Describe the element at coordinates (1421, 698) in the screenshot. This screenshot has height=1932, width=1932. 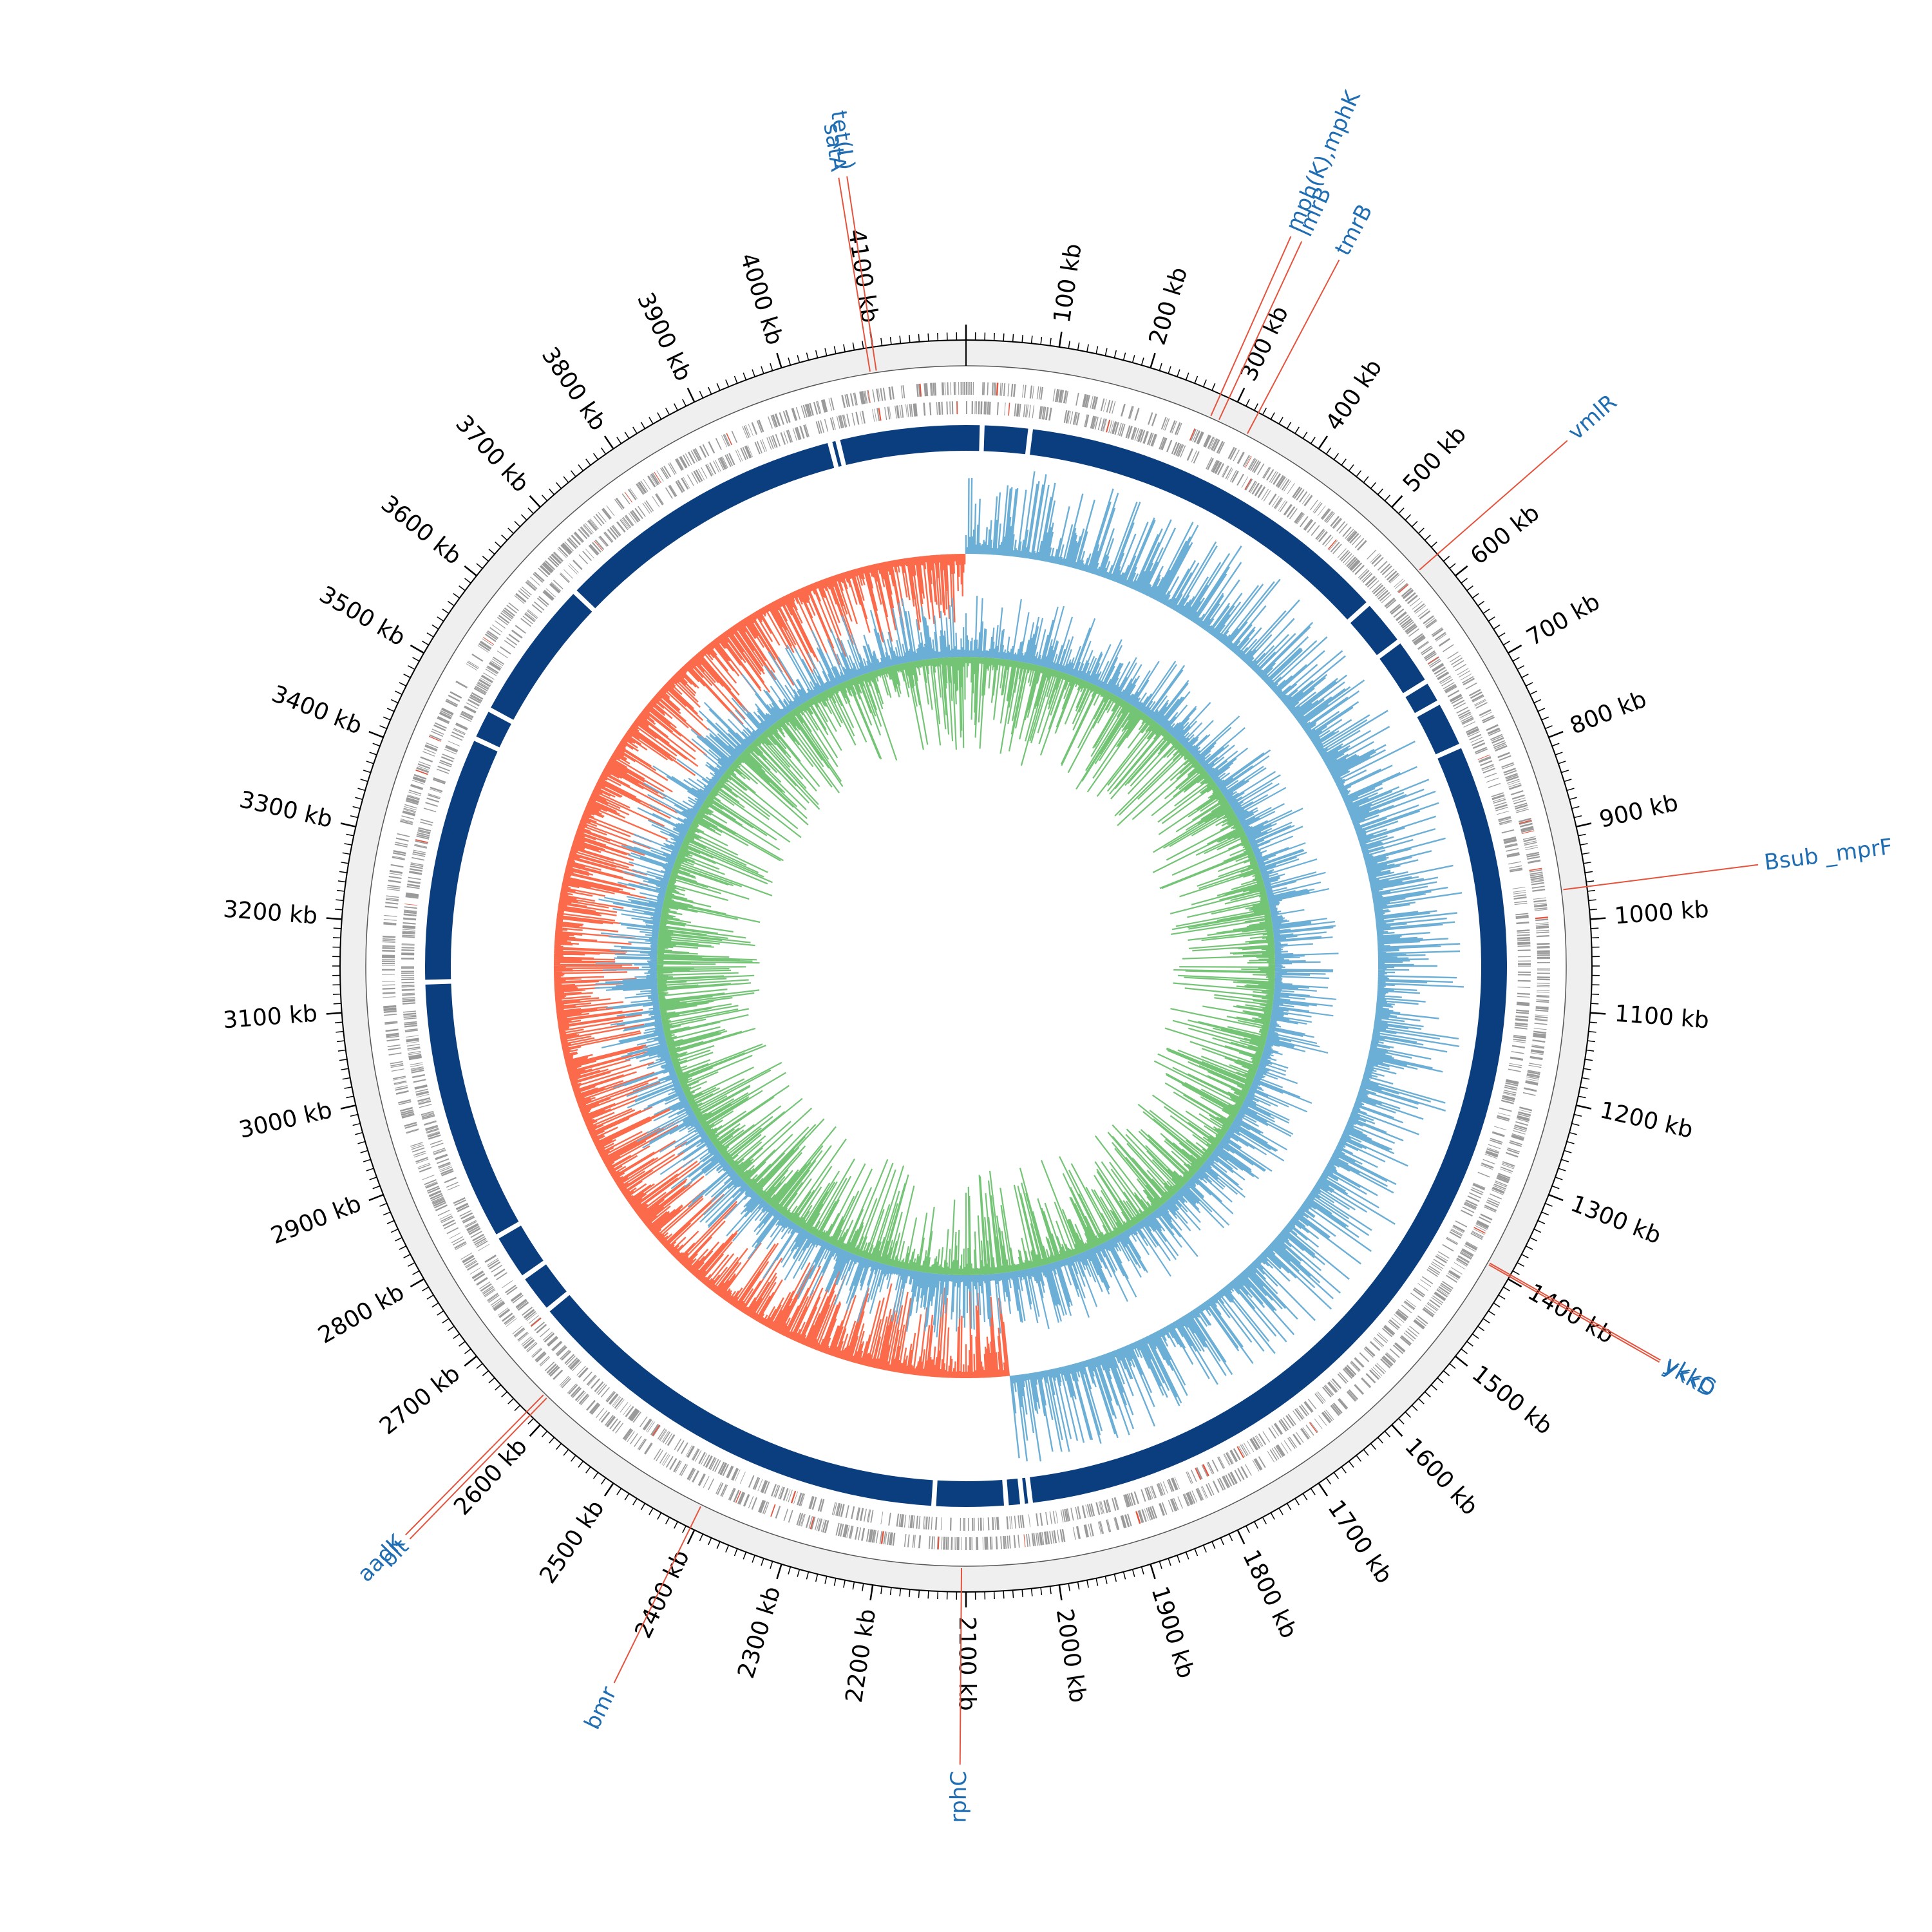
I see `backbone-segment` at that location.